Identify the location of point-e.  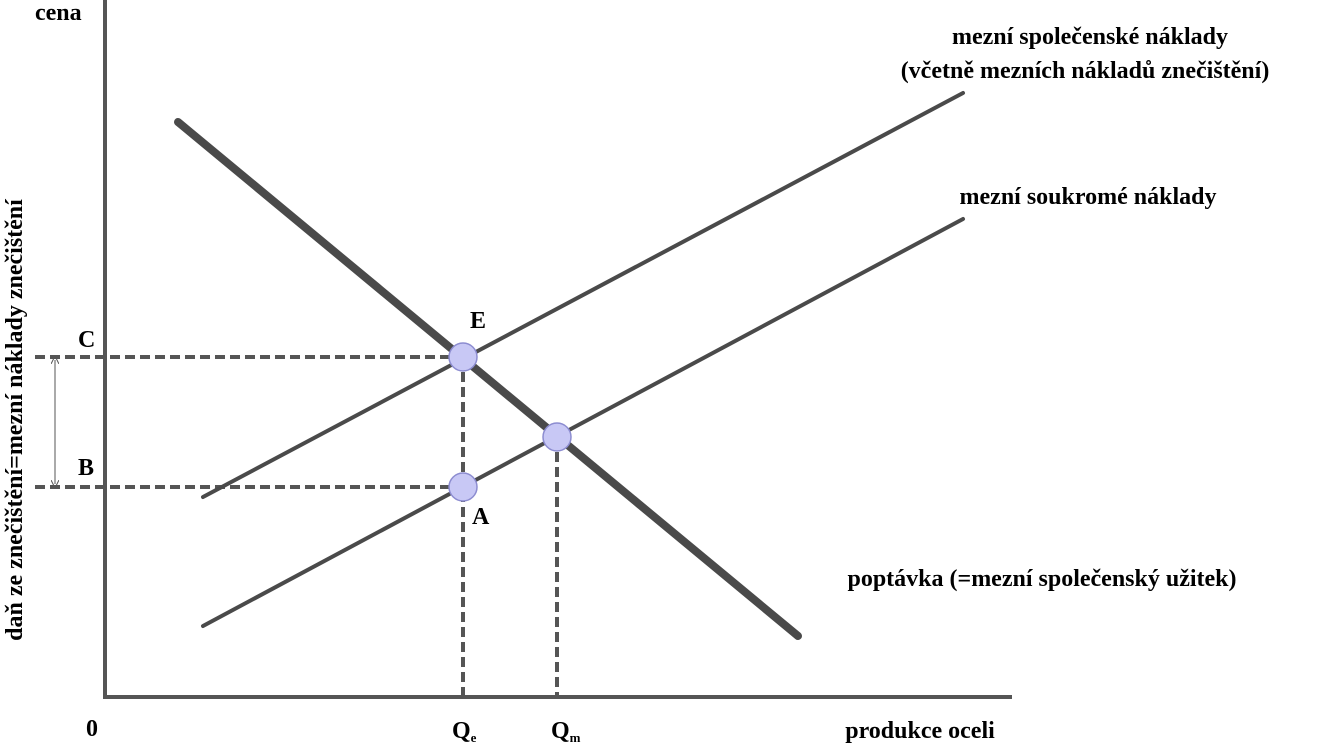
(463, 357).